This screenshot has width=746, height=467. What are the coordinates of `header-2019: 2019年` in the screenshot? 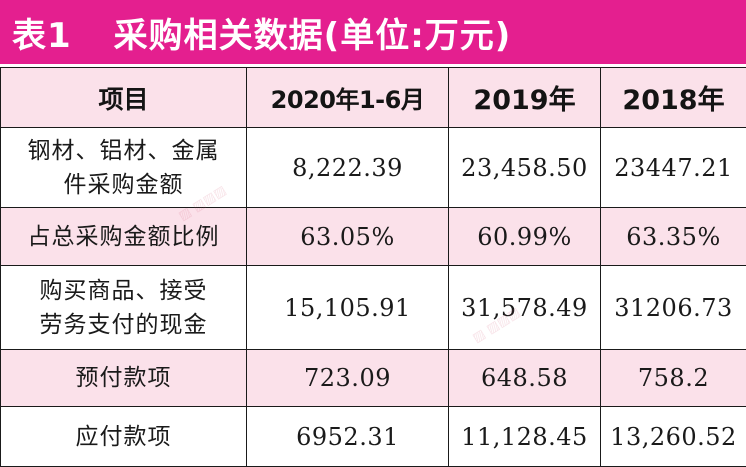 It's located at (525, 98).